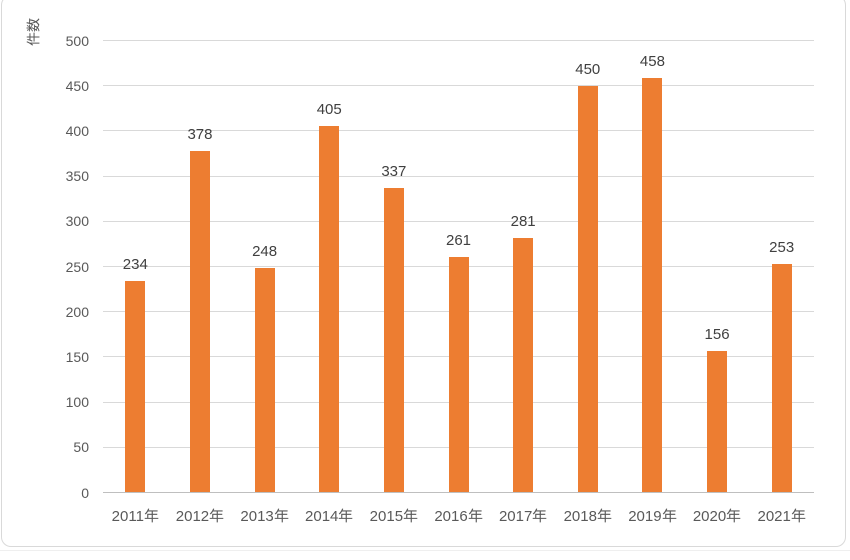  I want to click on y-tick-label-350: 350, so click(77, 176).